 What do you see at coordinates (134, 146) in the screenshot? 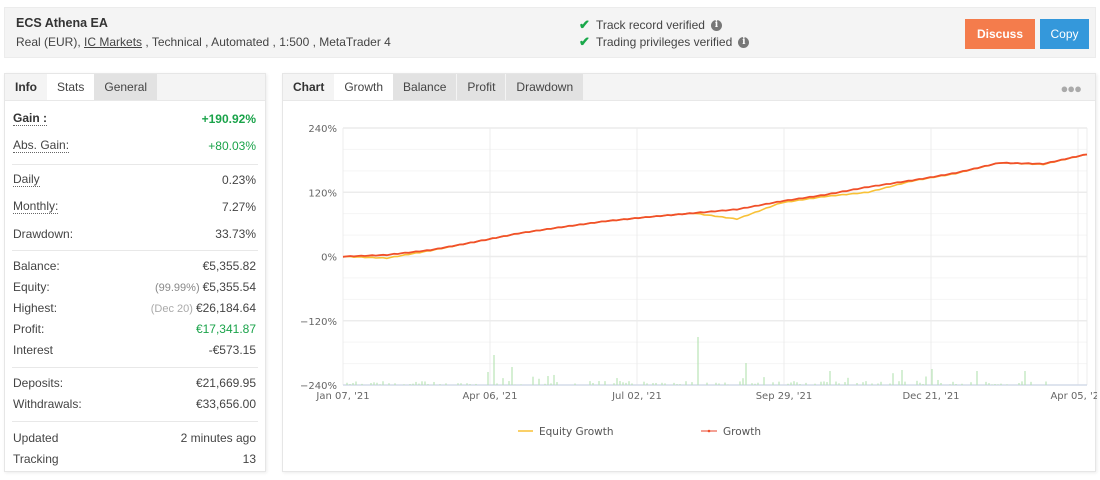
I see `stat-abs-gain: Abs. Gain: +80.03%` at bounding box center [134, 146].